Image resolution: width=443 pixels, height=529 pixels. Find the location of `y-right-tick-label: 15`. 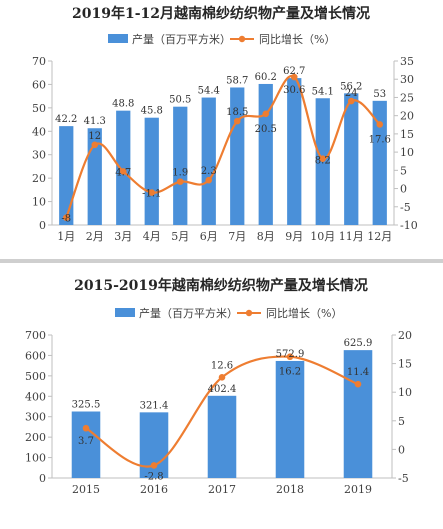

y-right-tick-label: 15 is located at coordinates (407, 134).